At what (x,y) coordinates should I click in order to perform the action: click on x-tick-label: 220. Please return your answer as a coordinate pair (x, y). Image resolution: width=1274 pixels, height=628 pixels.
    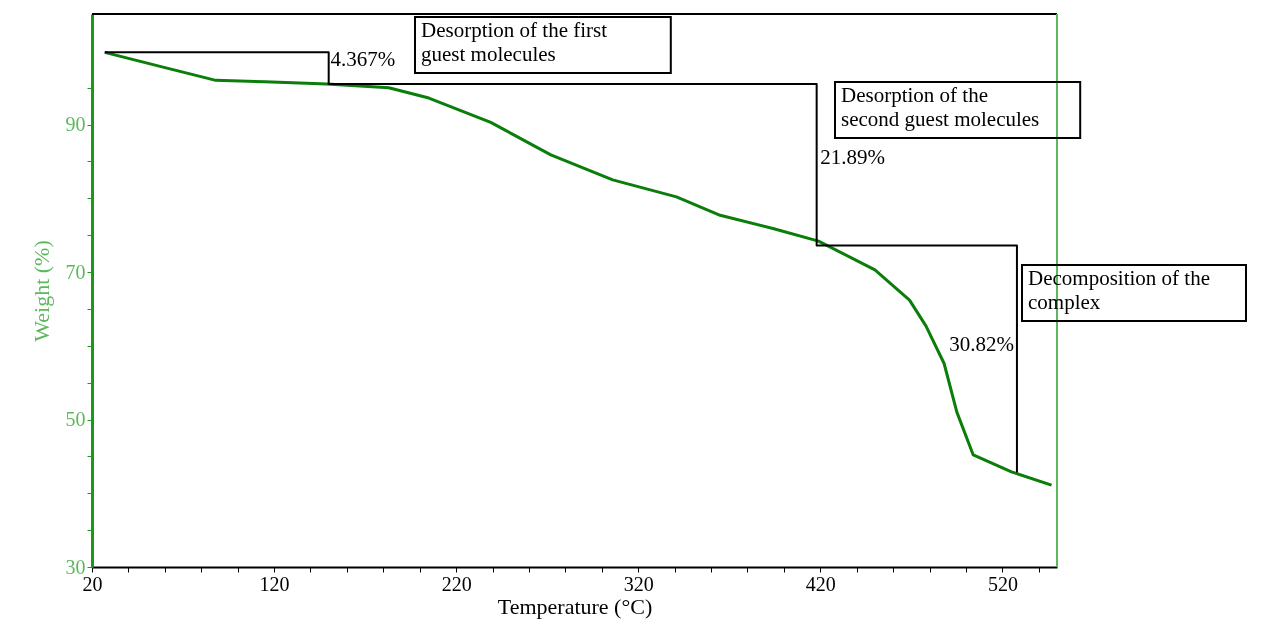
    Looking at the image, I should click on (456, 583).